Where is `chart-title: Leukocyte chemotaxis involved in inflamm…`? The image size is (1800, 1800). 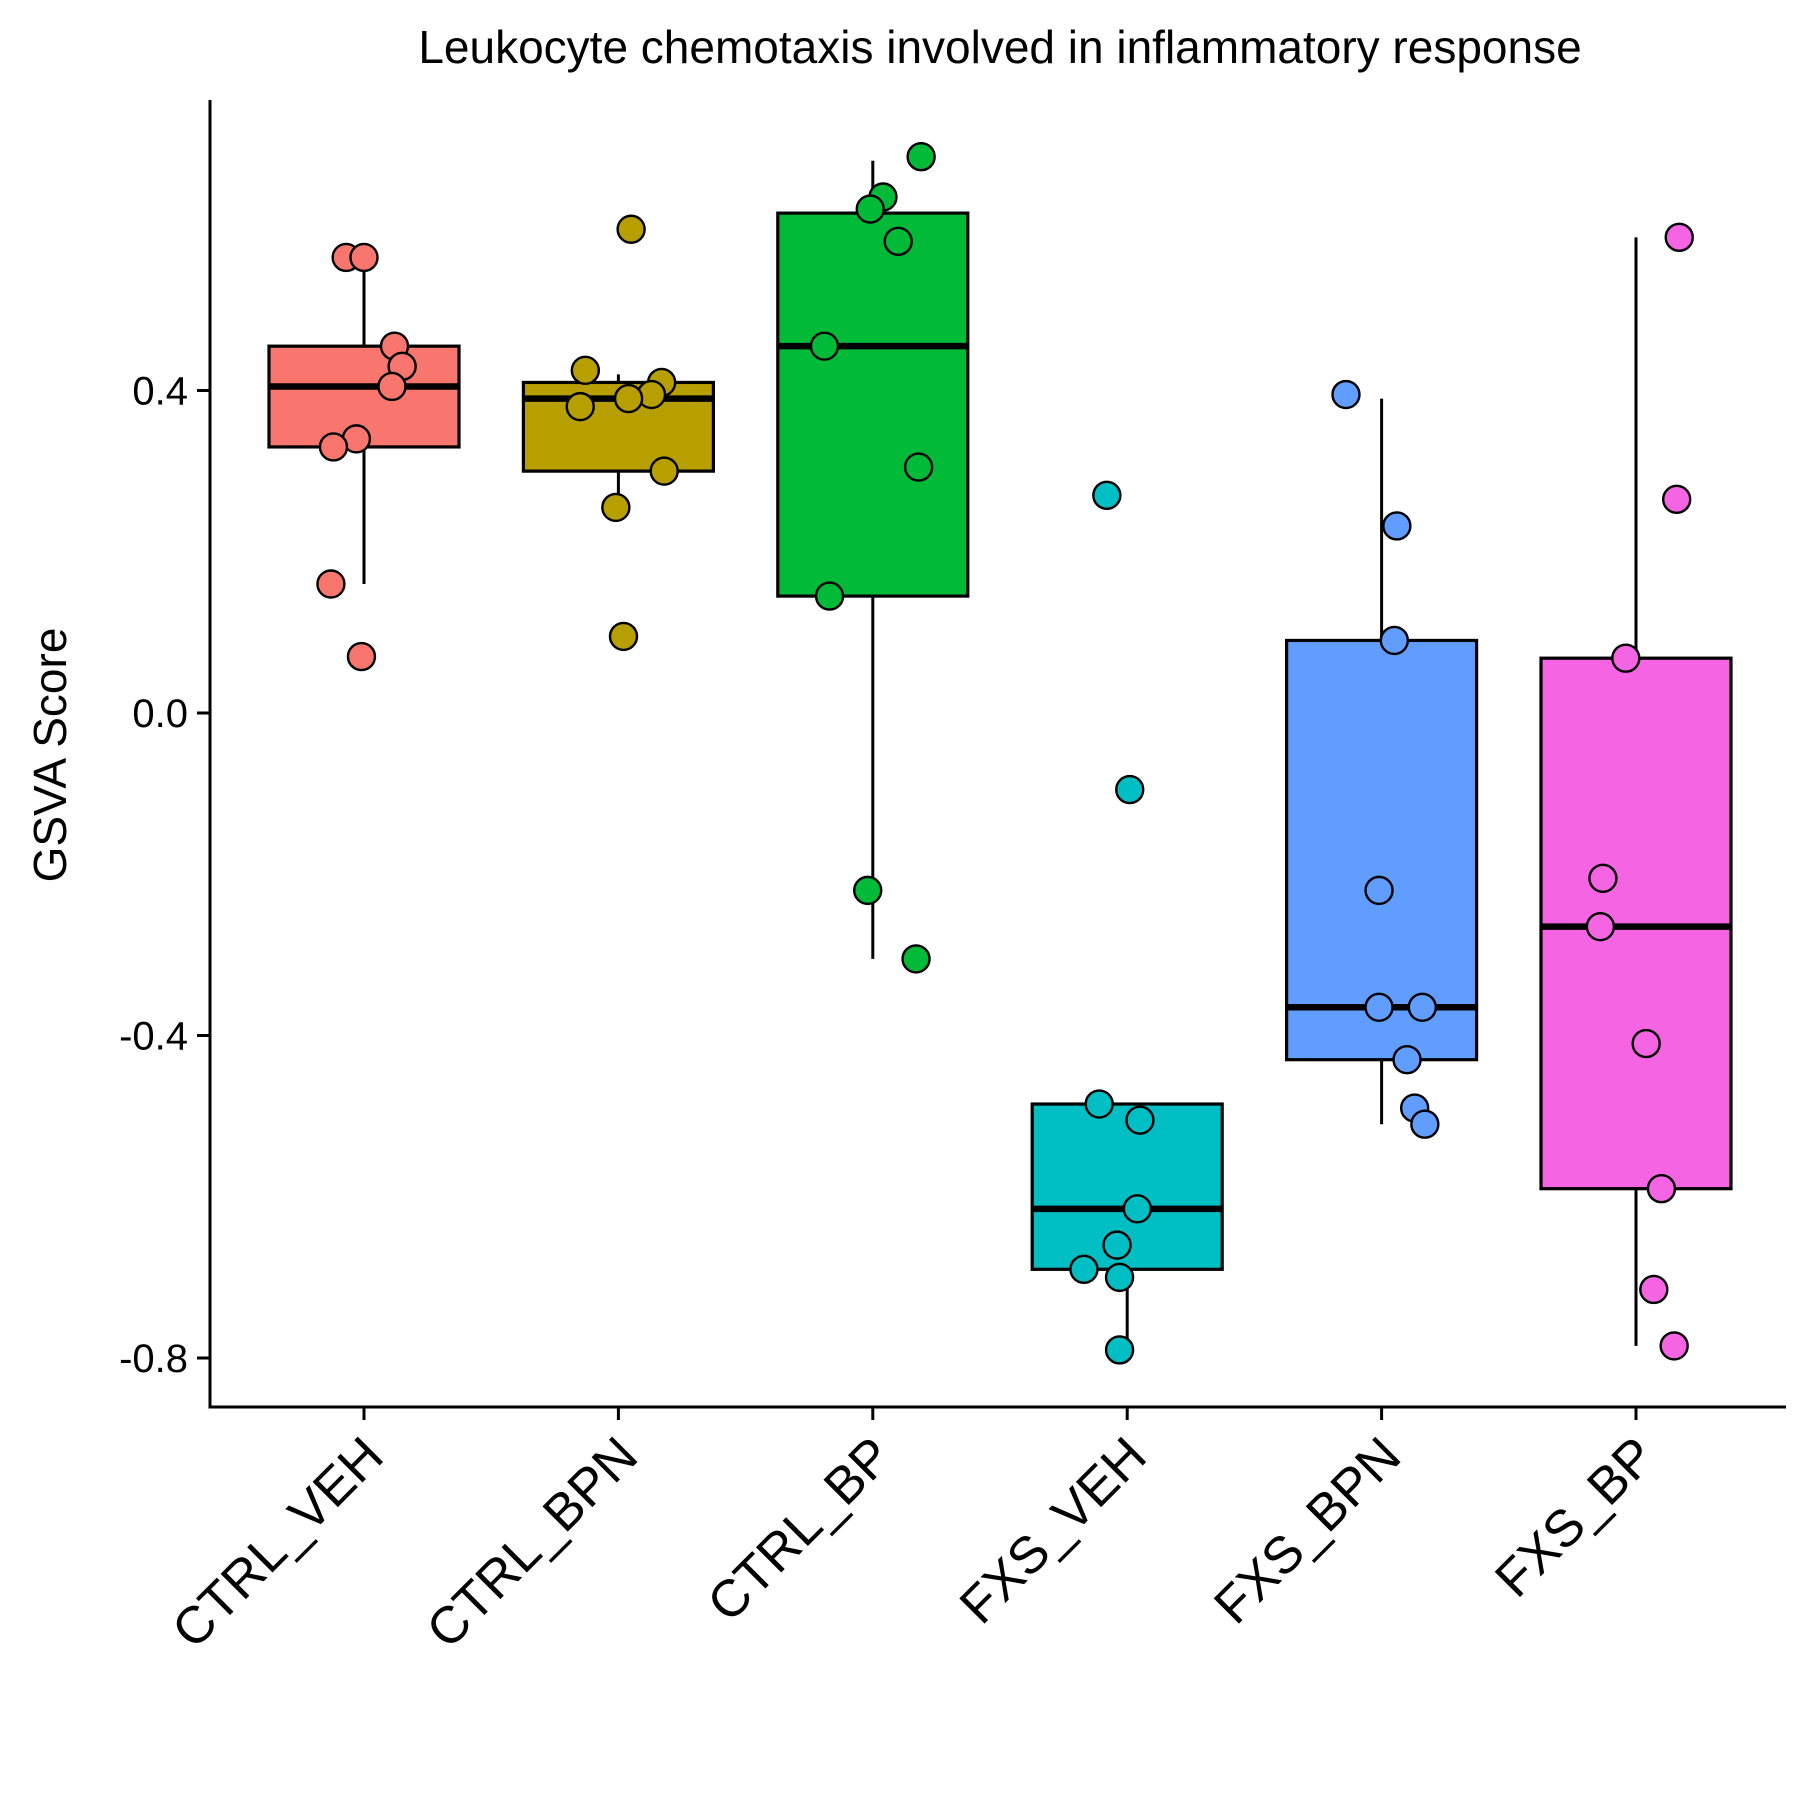
chart-title: Leukocyte chemotaxis involved in inflamm… is located at coordinates (999, 47).